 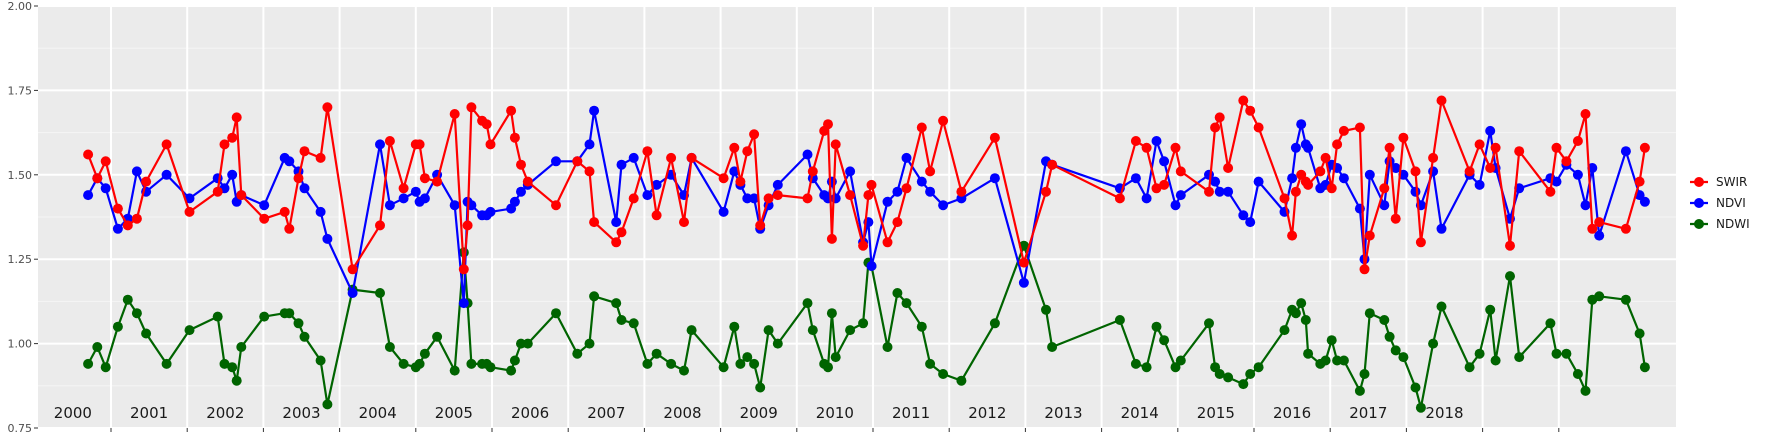 What do you see at coordinates (530, 413) in the screenshot?
I see `year-label: 2006` at bounding box center [530, 413].